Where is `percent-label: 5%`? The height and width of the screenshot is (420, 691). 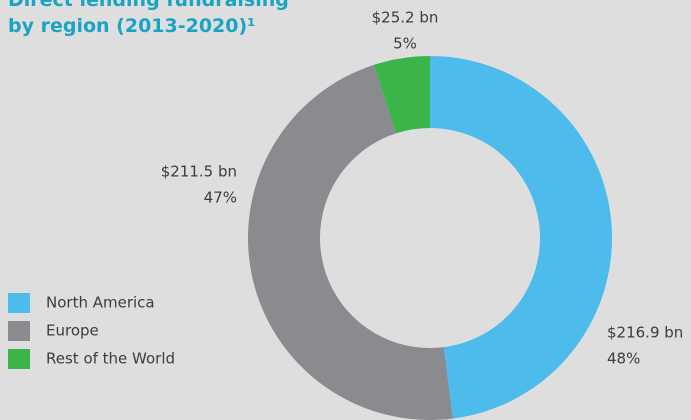 percent-label: 5% is located at coordinates (405, 44).